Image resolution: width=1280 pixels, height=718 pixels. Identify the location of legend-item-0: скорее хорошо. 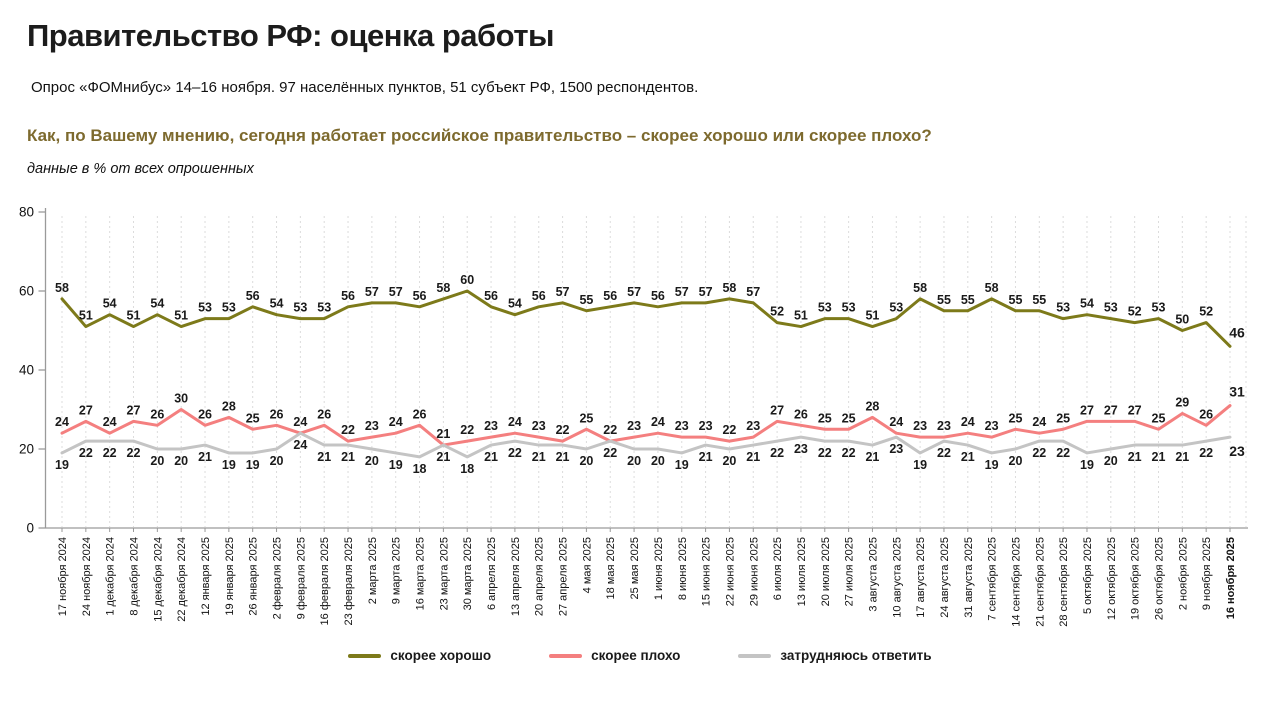
(419, 655).